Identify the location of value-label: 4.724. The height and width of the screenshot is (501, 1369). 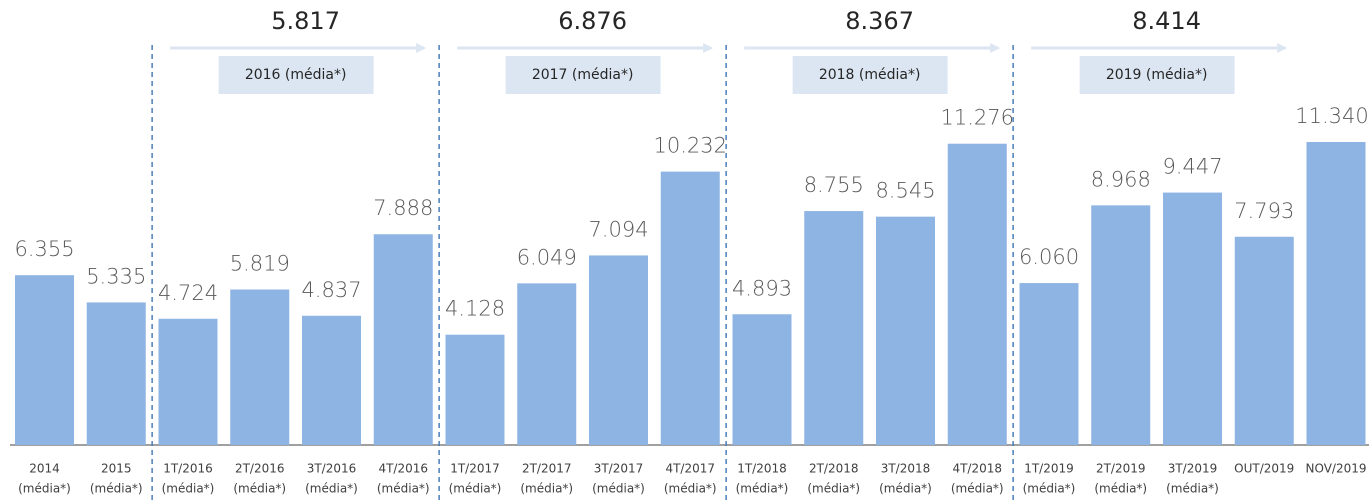
(188, 293).